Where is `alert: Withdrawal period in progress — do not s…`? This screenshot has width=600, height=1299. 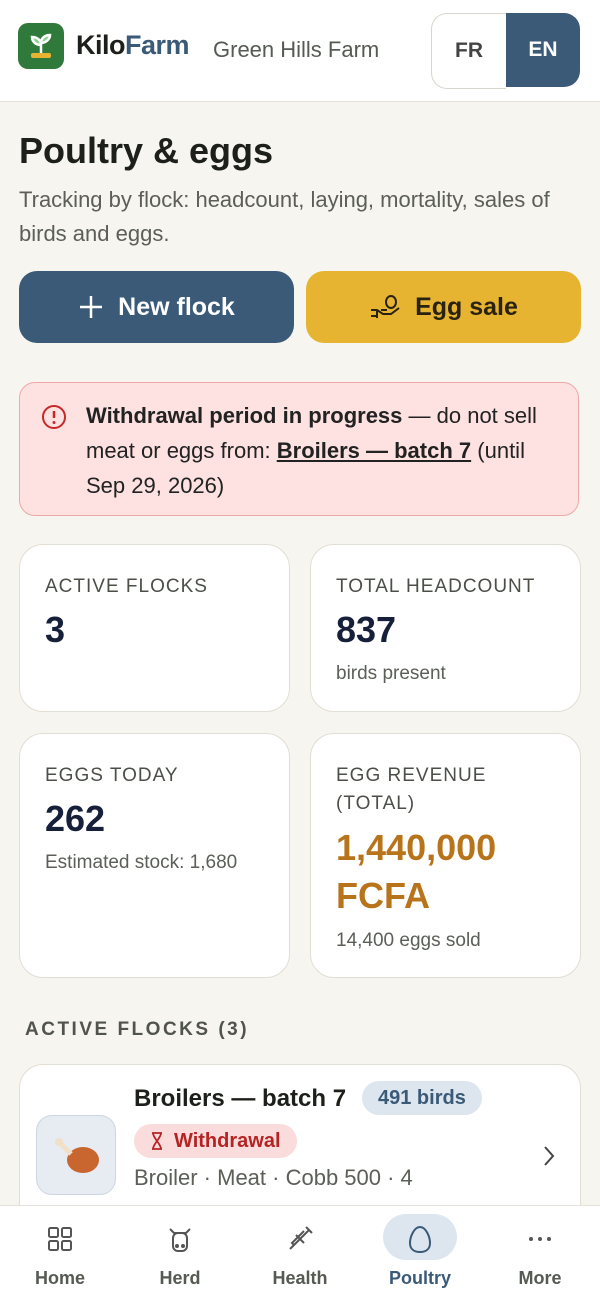 alert: Withdrawal period in progress — do not s… is located at coordinates (299, 449).